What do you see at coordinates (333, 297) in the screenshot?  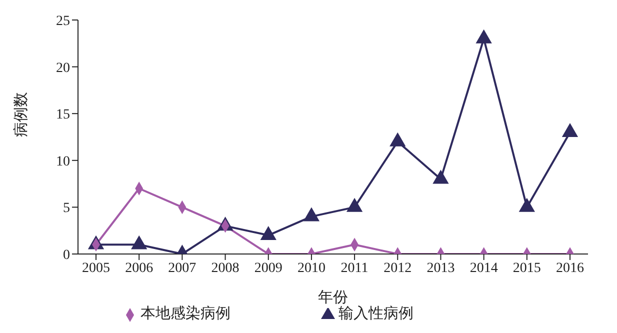 I see `x-axis-title: 年份` at bounding box center [333, 297].